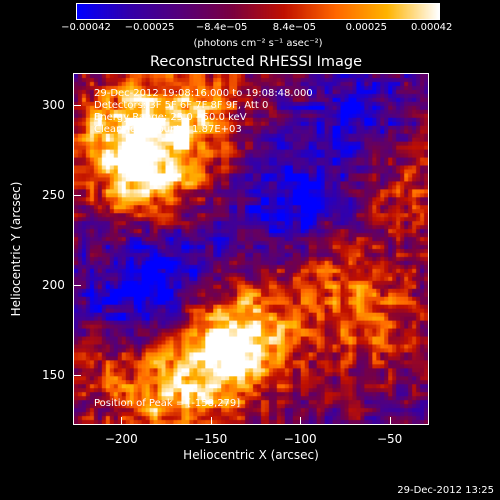 This screenshot has width=500, height=500. What do you see at coordinates (432, 27) in the screenshot?
I see `colorbar-tick-label: 0.00042` at bounding box center [432, 27].